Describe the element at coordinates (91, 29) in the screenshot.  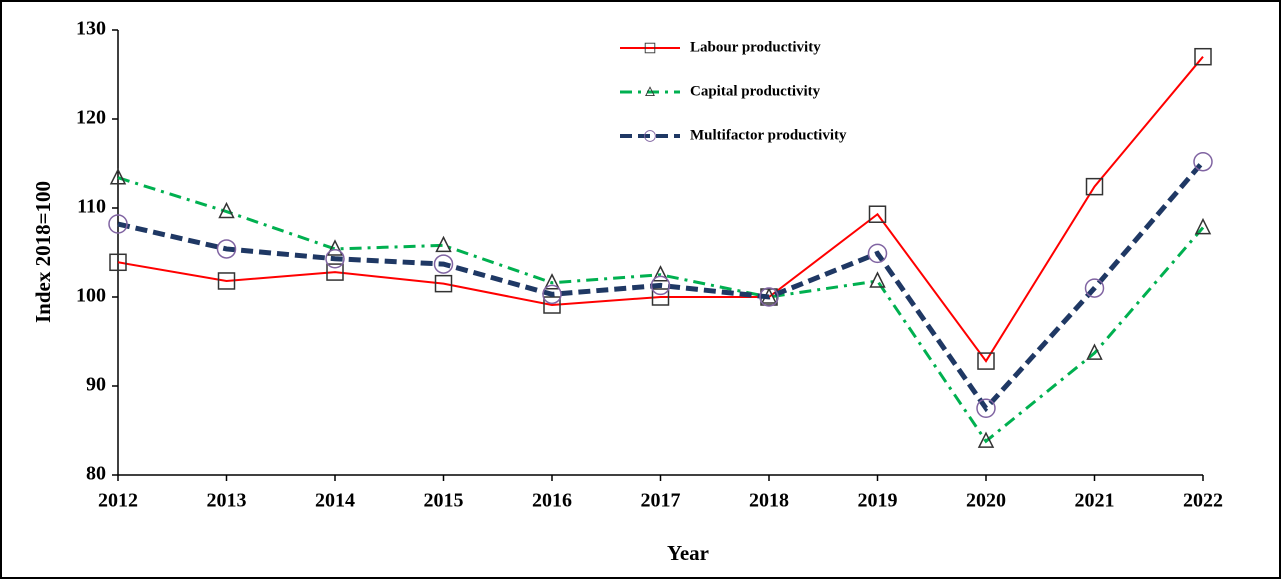
I see `y-tick-label: 130` at that location.